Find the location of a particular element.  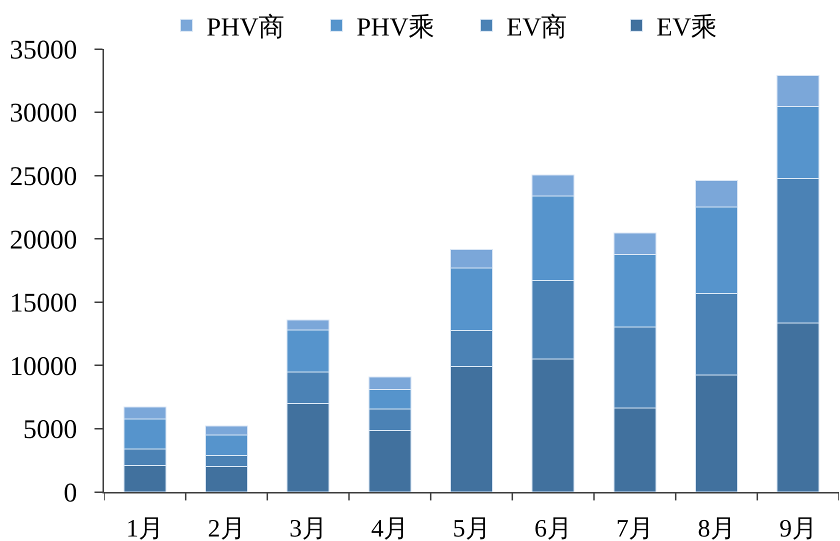

y-tick-label: 25000 is located at coordinates (44, 176).